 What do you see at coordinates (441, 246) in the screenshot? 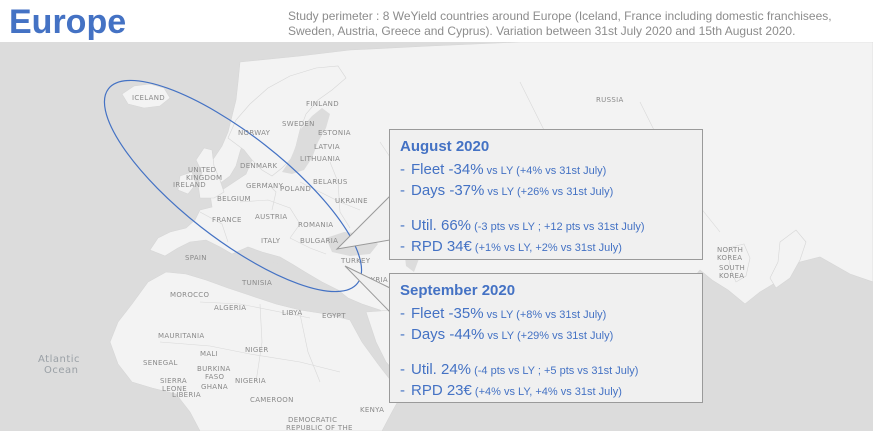
I see `august-rpd-value: RPD 34€` at bounding box center [441, 246].